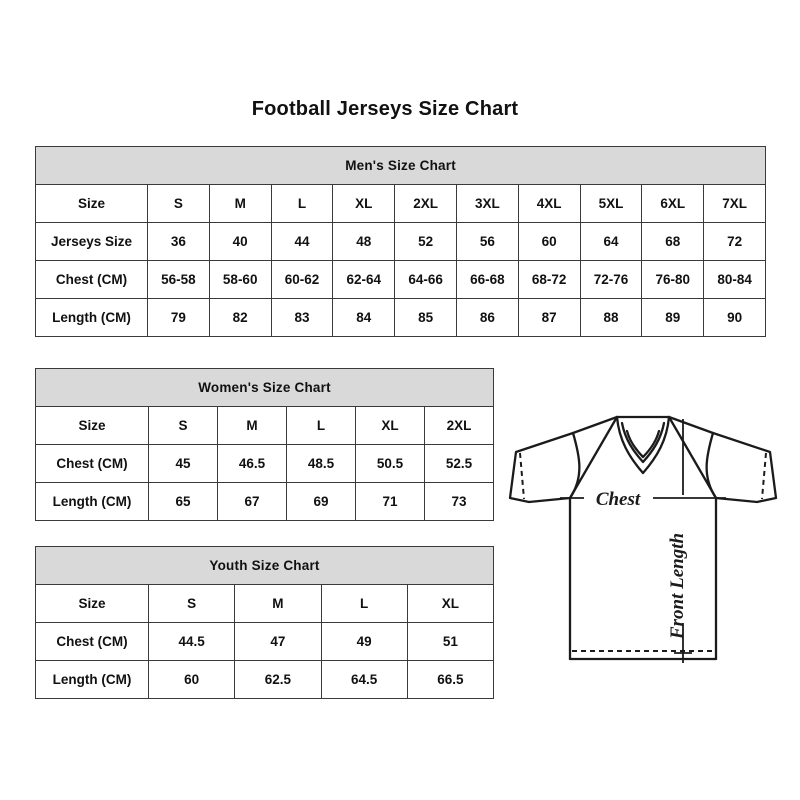  What do you see at coordinates (549, 279) in the screenshot?
I see `mens-row-1-cell-7: 68-72` at bounding box center [549, 279].